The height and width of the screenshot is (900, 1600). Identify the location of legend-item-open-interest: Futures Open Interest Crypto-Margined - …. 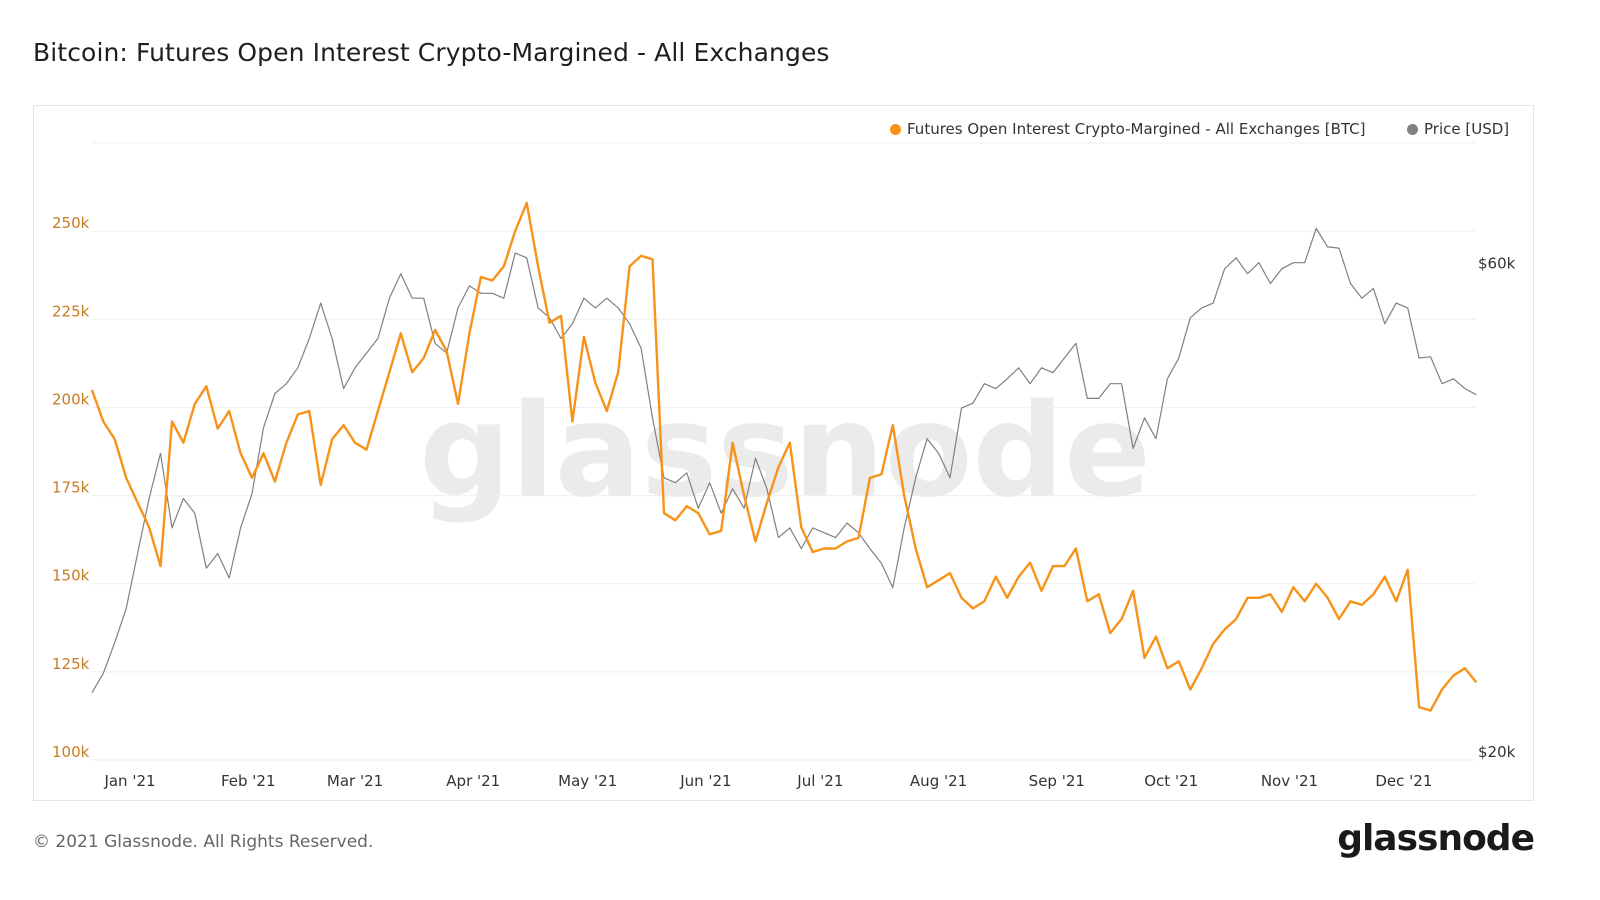
(1127, 129).